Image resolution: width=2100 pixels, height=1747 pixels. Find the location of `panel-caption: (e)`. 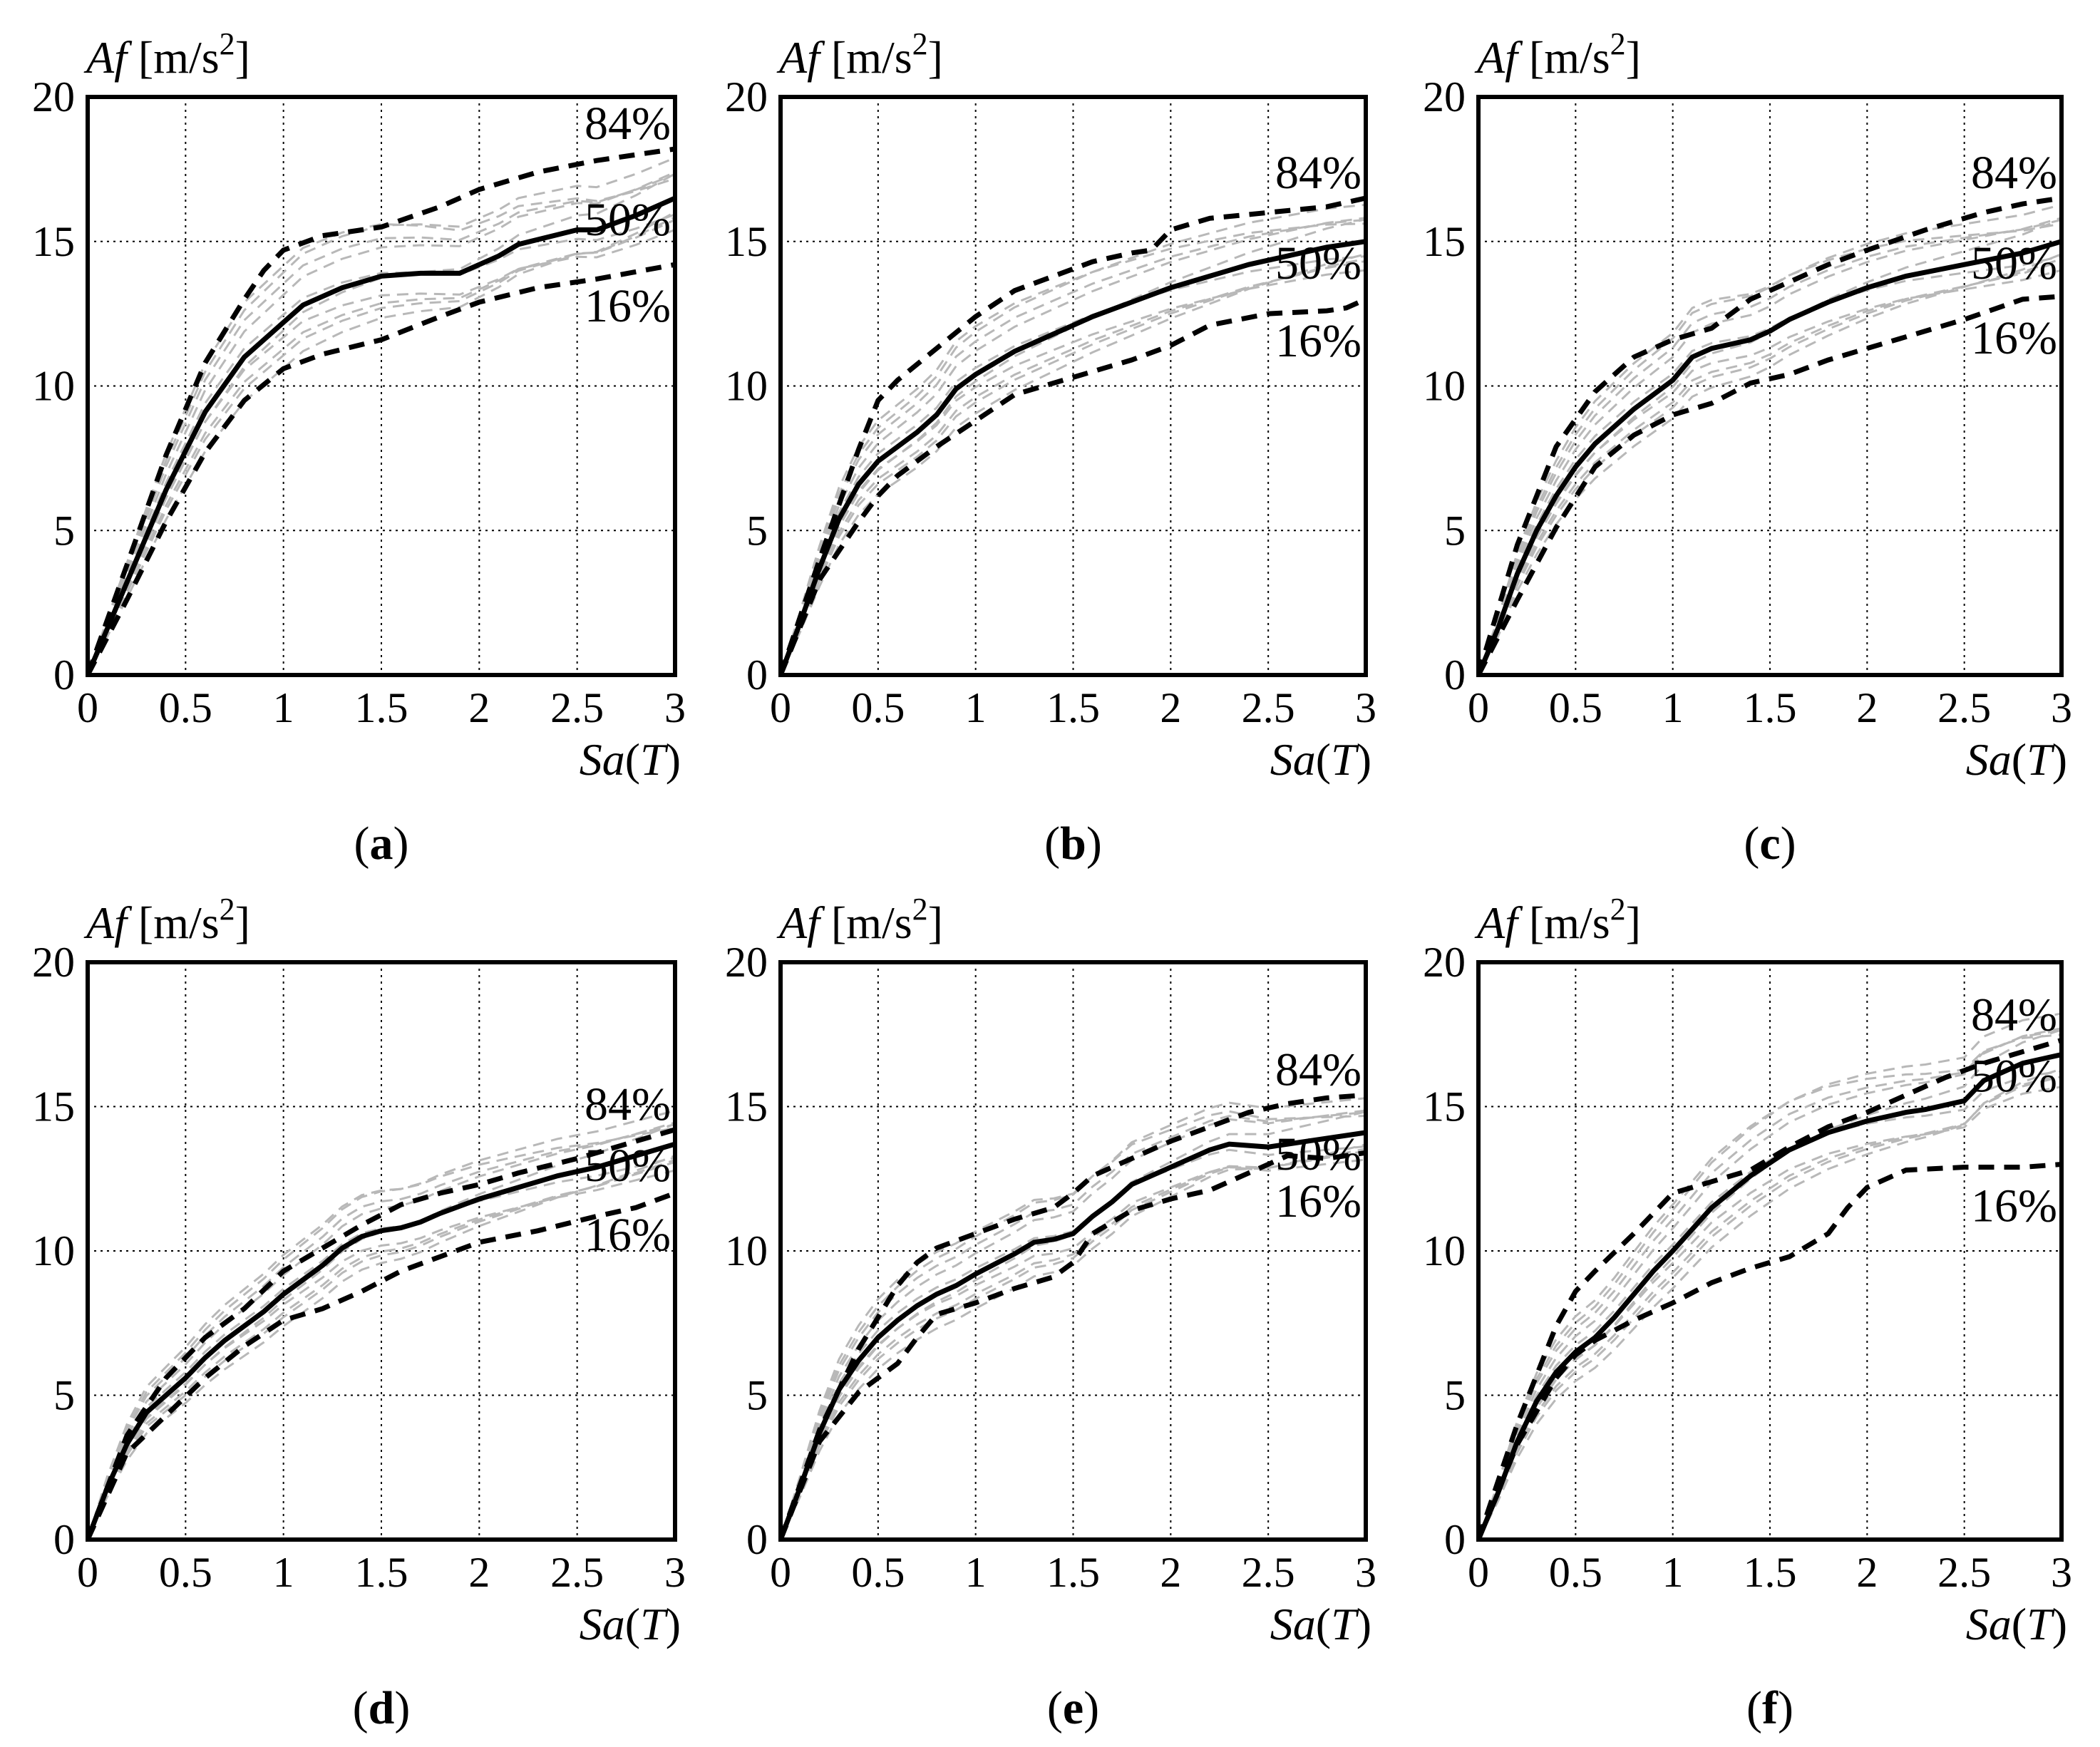

panel-caption: (e) is located at coordinates (1073, 1708).